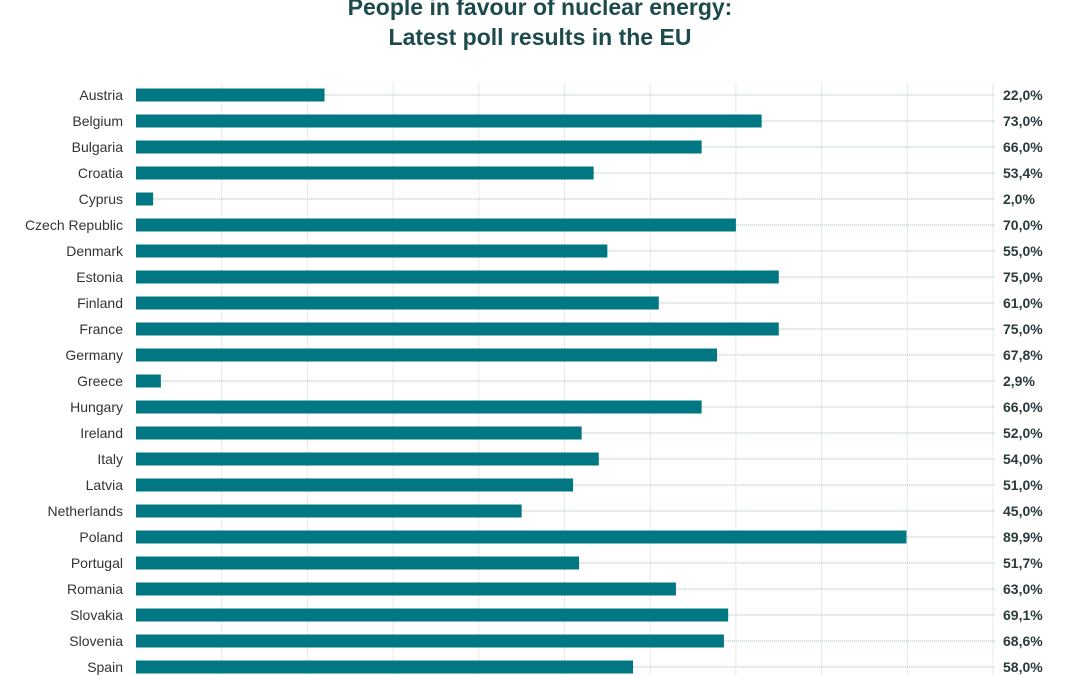 The image size is (1080, 675). Describe the element at coordinates (86, 511) in the screenshot. I see `category-label: Netherlands` at that location.